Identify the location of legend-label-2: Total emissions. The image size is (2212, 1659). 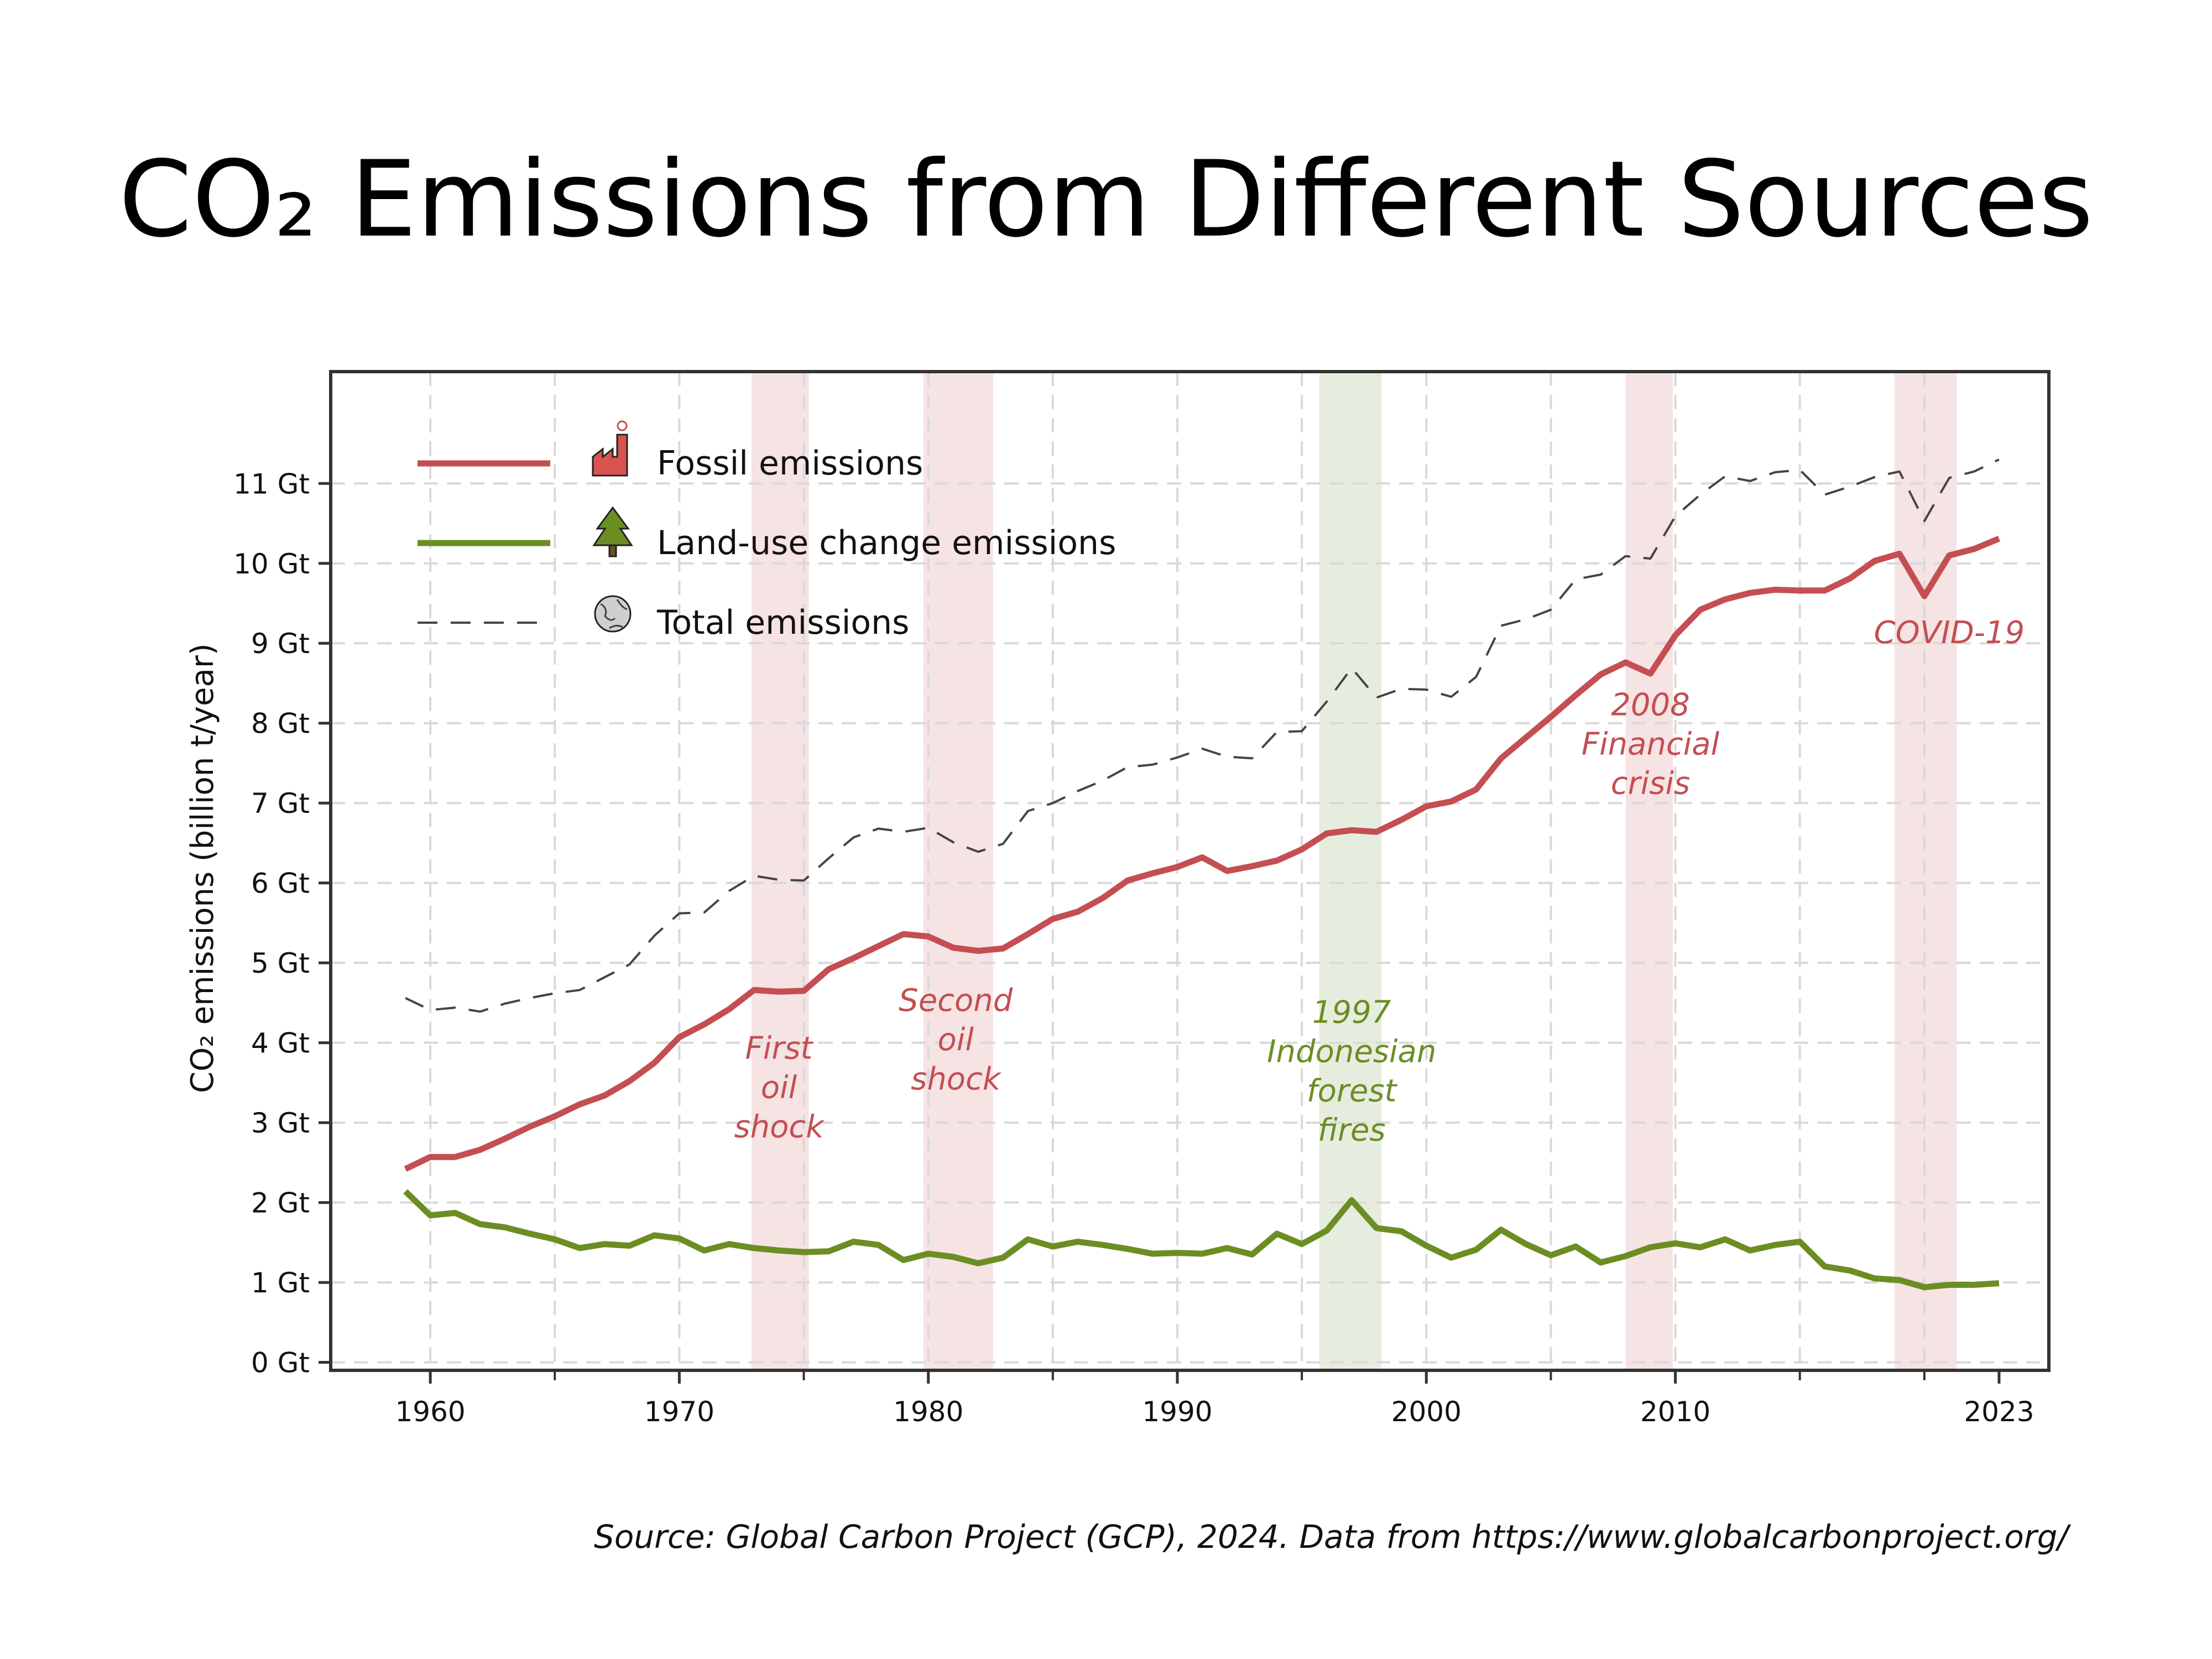
(783, 623).